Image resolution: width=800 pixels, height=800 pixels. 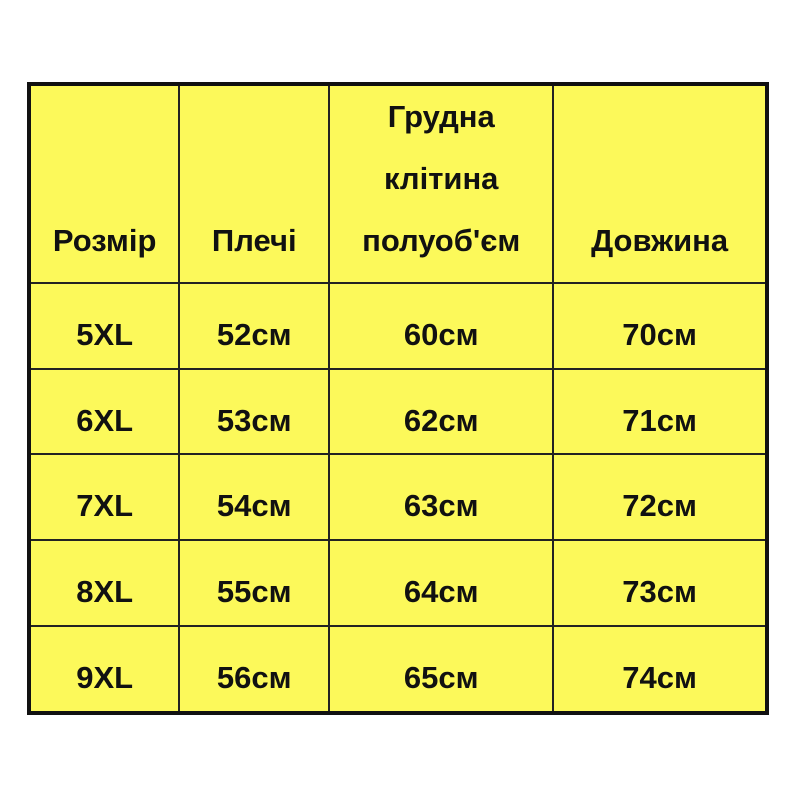 I want to click on cell-size: 8XL, so click(x=104, y=583).